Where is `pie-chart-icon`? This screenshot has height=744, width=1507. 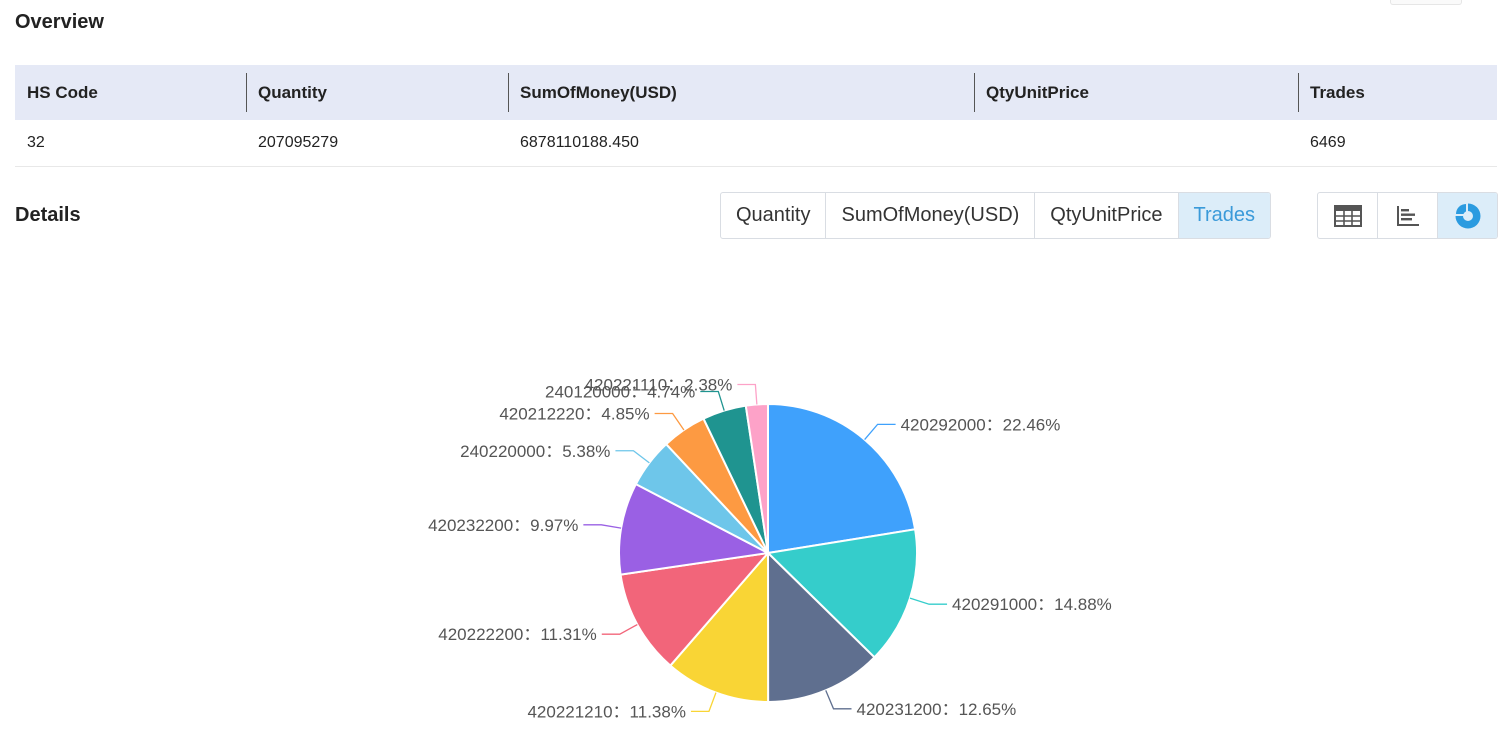 pie-chart-icon is located at coordinates (1467, 215).